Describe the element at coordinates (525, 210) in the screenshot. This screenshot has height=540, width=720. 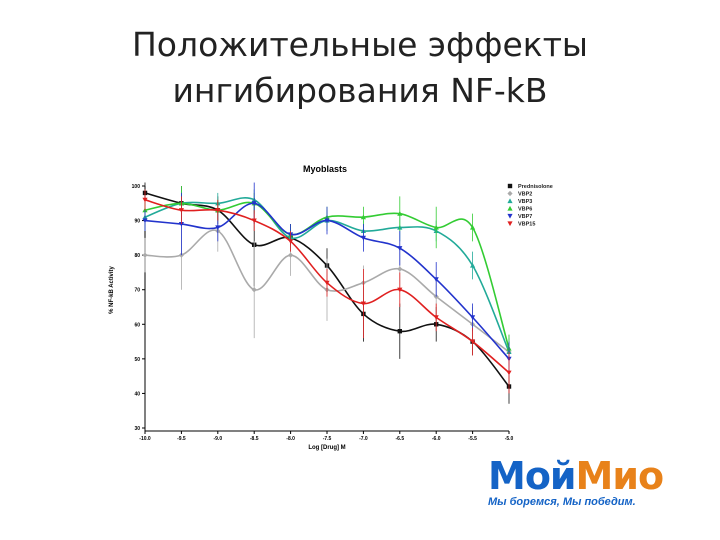
I see `legend-label: VBP6` at that location.